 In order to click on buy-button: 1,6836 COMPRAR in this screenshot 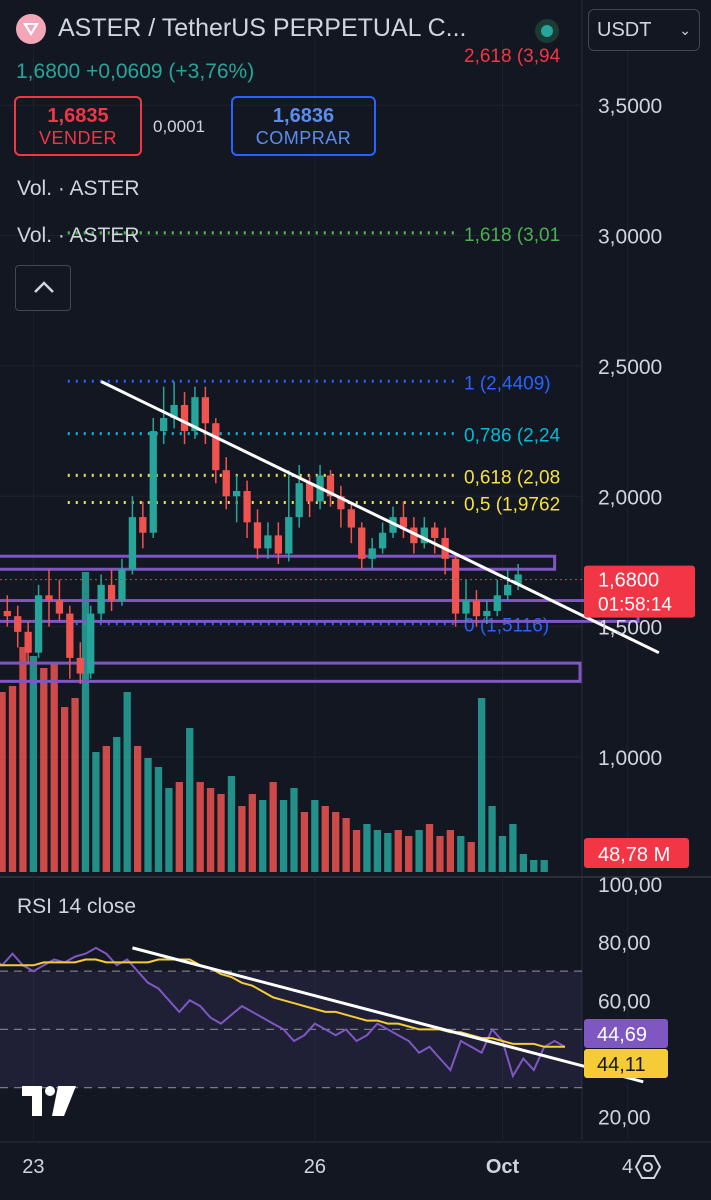, I will do `click(303, 126)`.